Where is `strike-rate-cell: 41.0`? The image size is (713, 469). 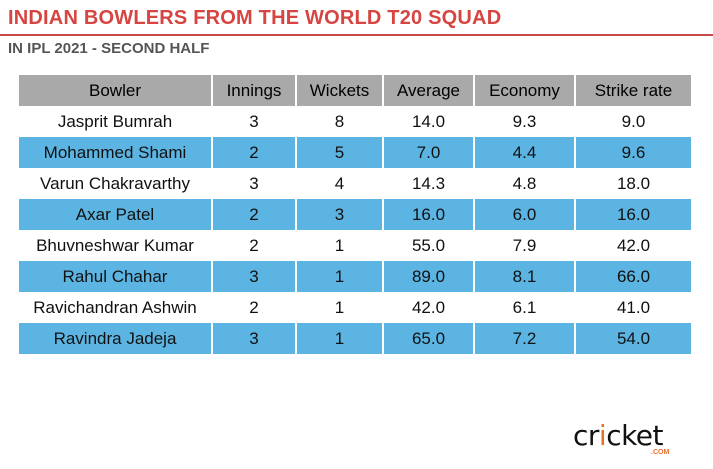
strike-rate-cell: 41.0 is located at coordinates (633, 307).